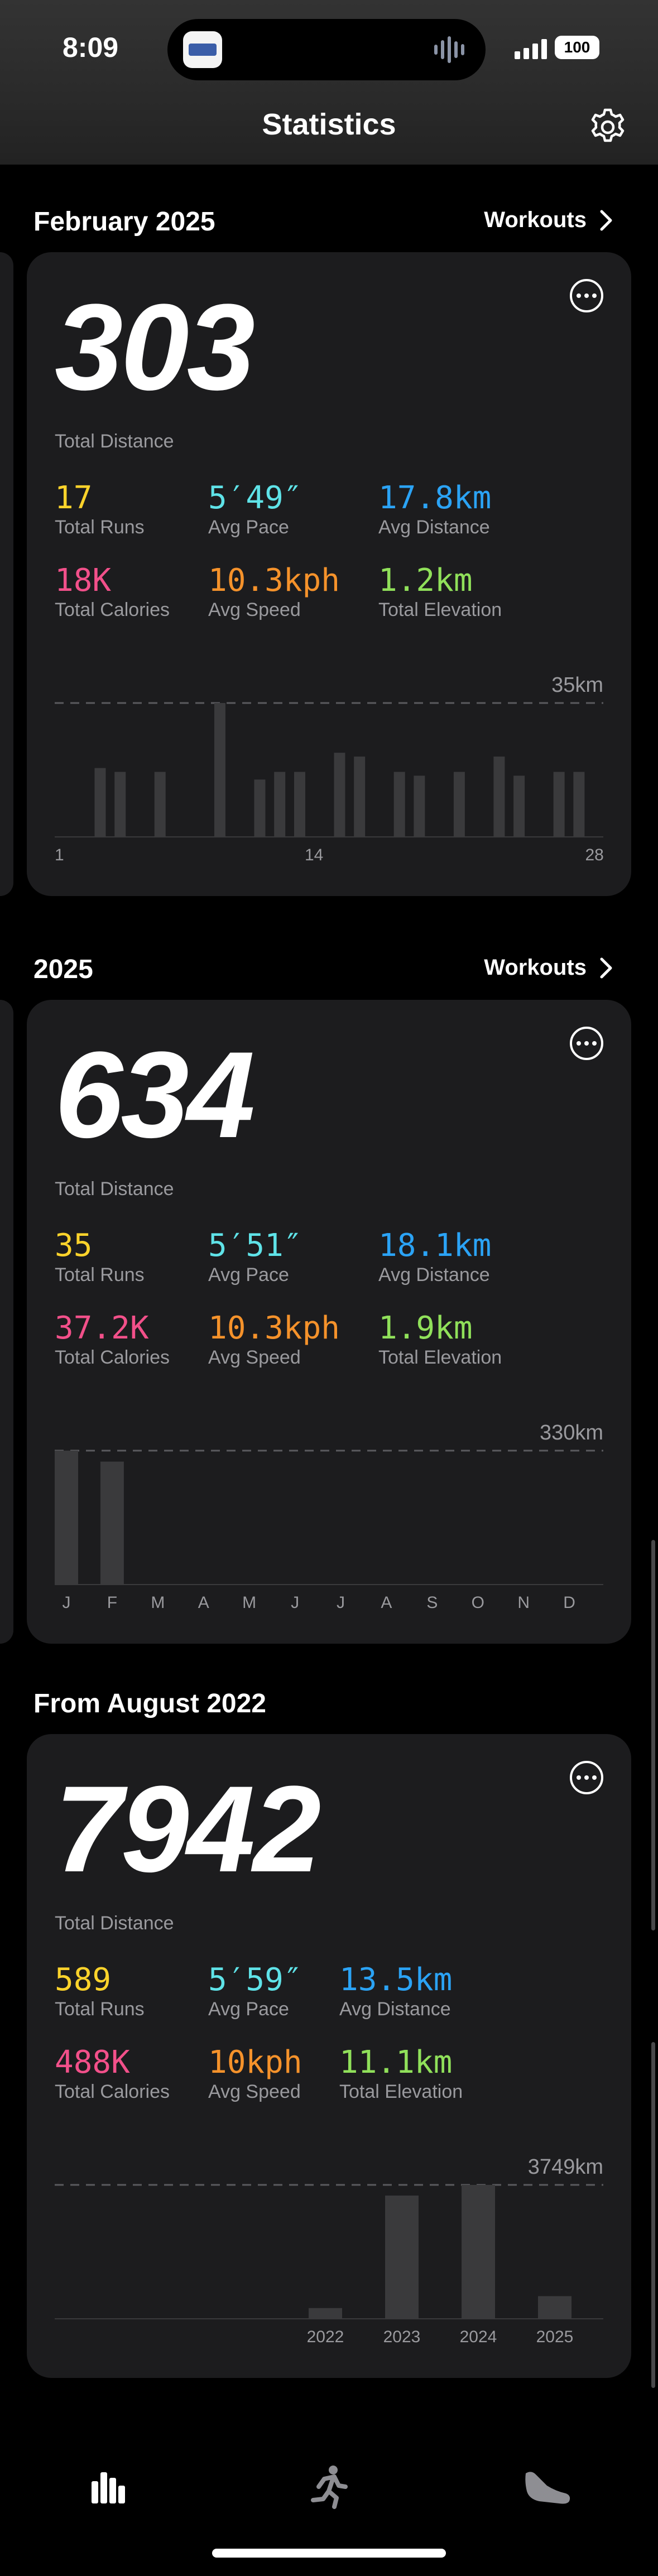  I want to click on stat-avg-distance: 17.8km Avg Distance, so click(435, 510).